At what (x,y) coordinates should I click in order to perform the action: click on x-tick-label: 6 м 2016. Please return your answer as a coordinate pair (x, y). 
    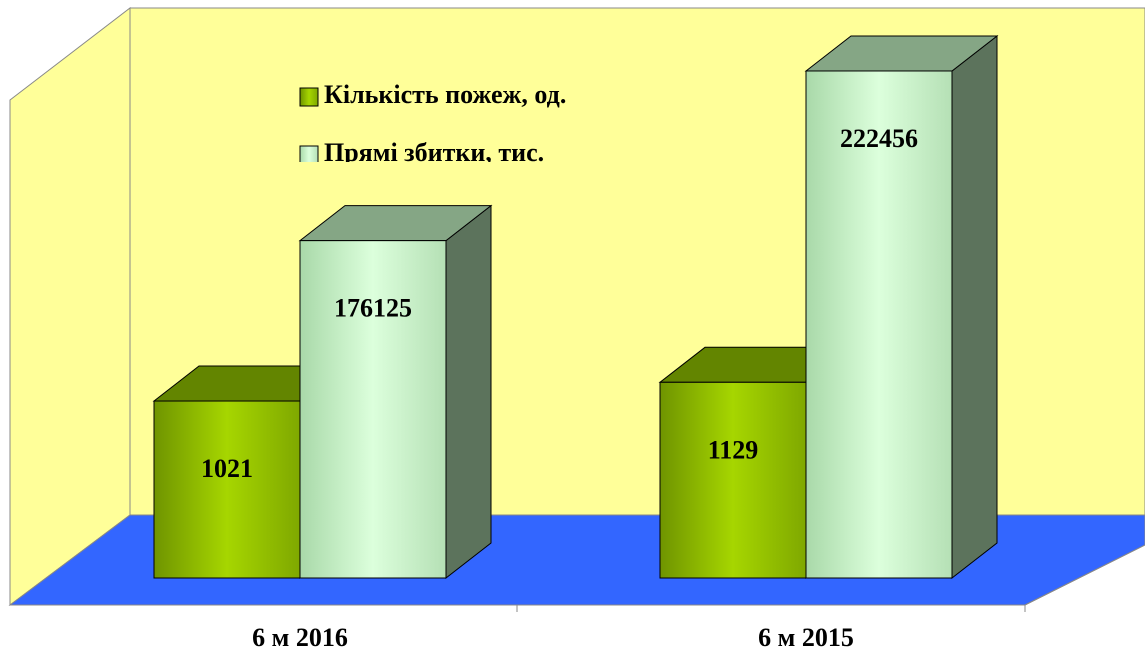
    Looking at the image, I should click on (300, 637).